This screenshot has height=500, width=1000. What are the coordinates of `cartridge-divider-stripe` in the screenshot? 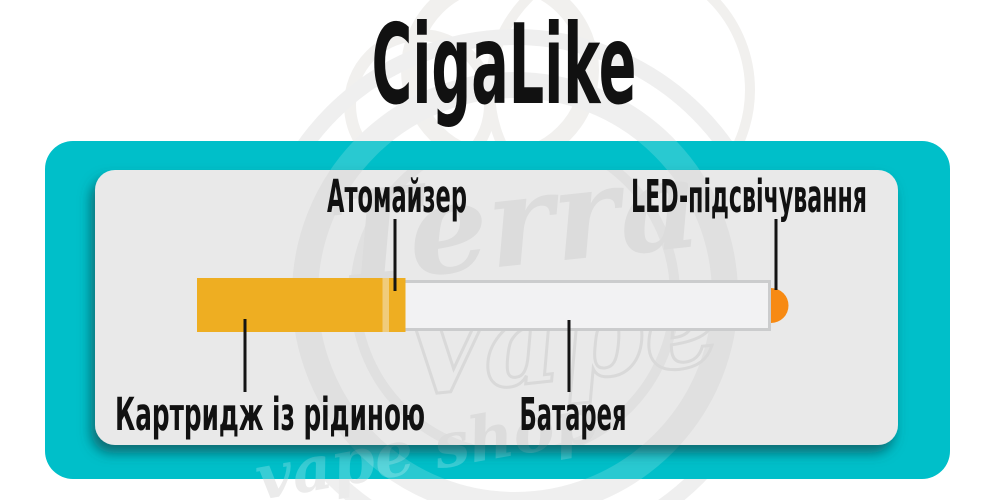 It's located at (385, 305).